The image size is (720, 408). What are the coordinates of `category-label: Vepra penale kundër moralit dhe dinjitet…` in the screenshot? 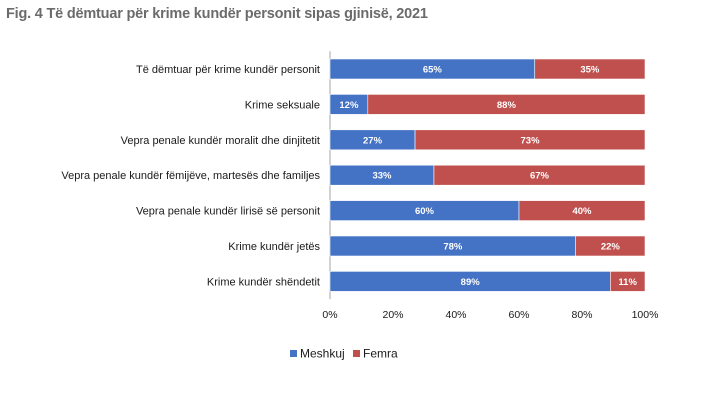 It's located at (220, 141).